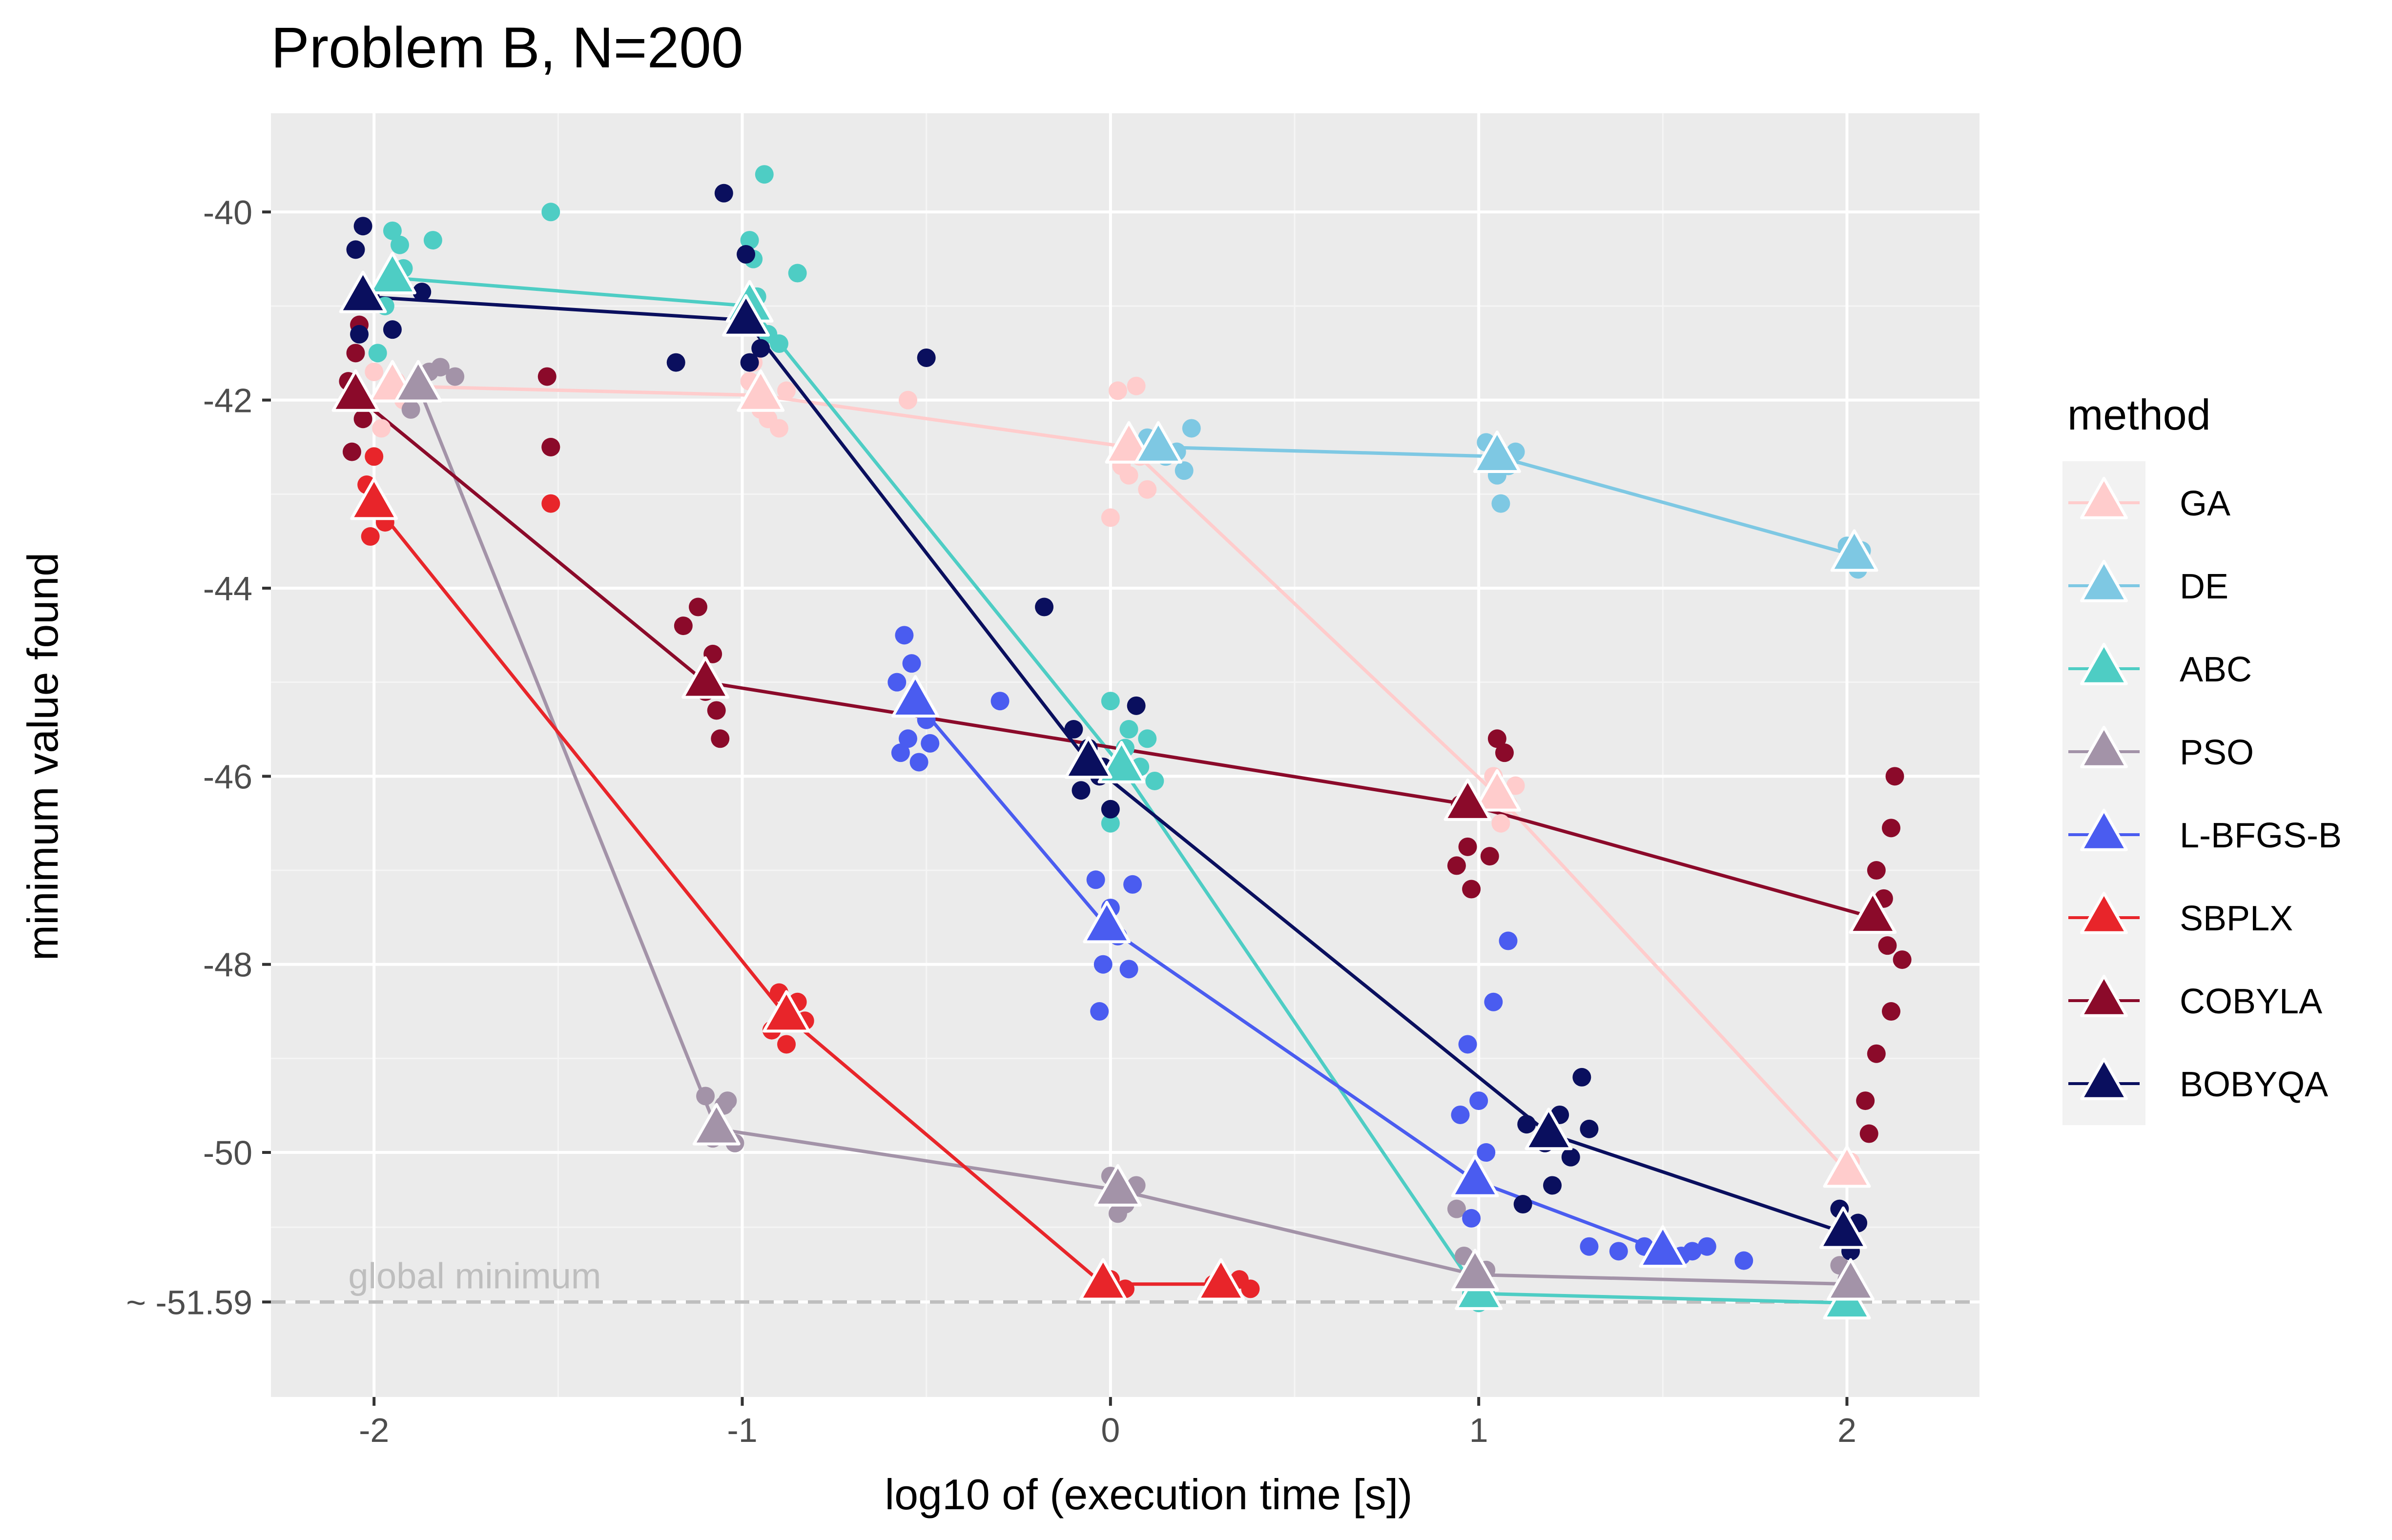  I want to click on mean-marker-l-bfgs-b, so click(915, 696).